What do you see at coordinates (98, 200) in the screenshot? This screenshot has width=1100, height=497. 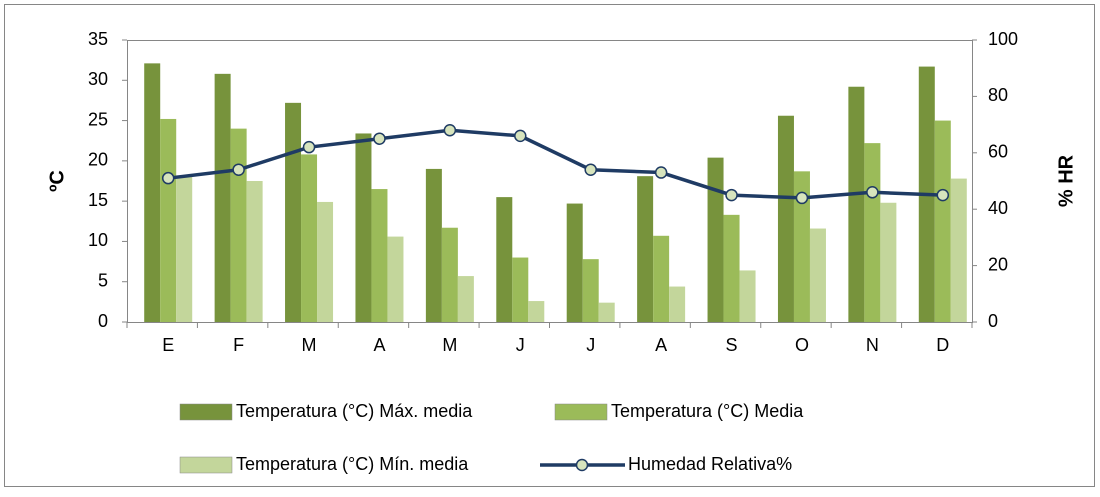 I see `y-tick-label: 15` at bounding box center [98, 200].